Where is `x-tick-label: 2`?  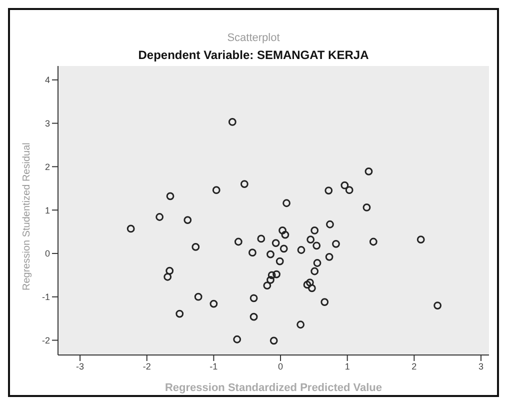
x-tick-label: 2 is located at coordinates (414, 366).